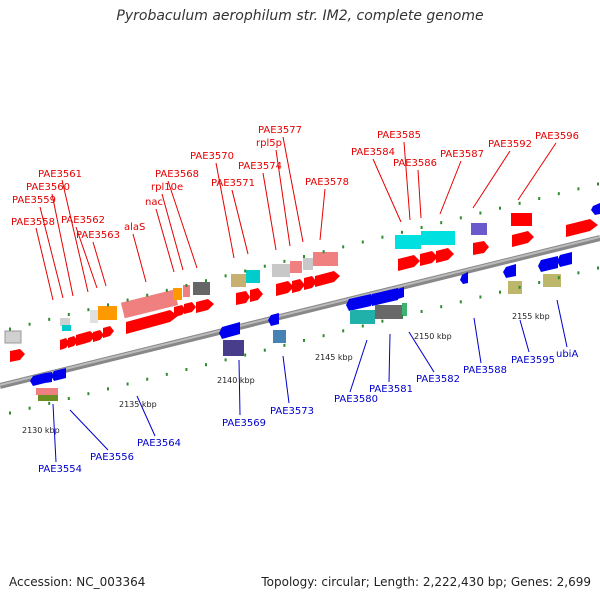  What do you see at coordinates (134, 227) in the screenshot?
I see `gene-label-forward: alaS` at bounding box center [134, 227].